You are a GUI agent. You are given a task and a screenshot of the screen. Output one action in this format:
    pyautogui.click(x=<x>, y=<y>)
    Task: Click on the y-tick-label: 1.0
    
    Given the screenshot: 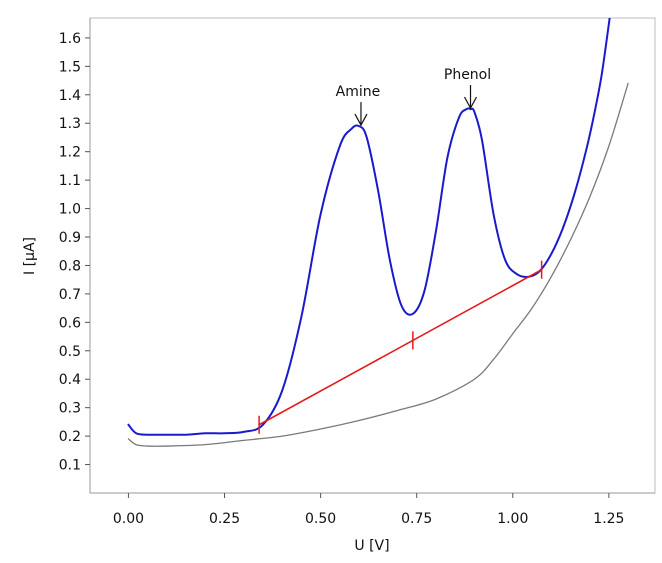 What is the action you would take?
    pyautogui.click(x=70, y=210)
    